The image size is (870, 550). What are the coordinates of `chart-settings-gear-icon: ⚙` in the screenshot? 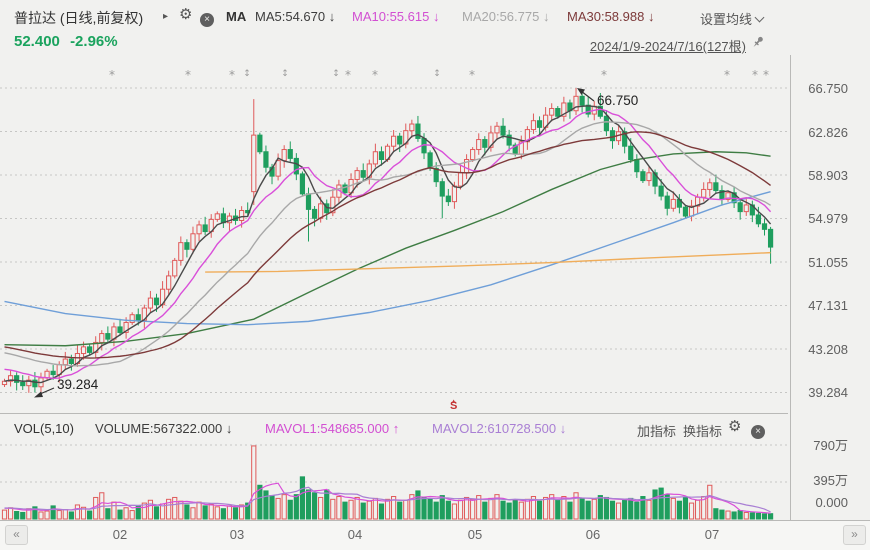 It's located at (186, 14).